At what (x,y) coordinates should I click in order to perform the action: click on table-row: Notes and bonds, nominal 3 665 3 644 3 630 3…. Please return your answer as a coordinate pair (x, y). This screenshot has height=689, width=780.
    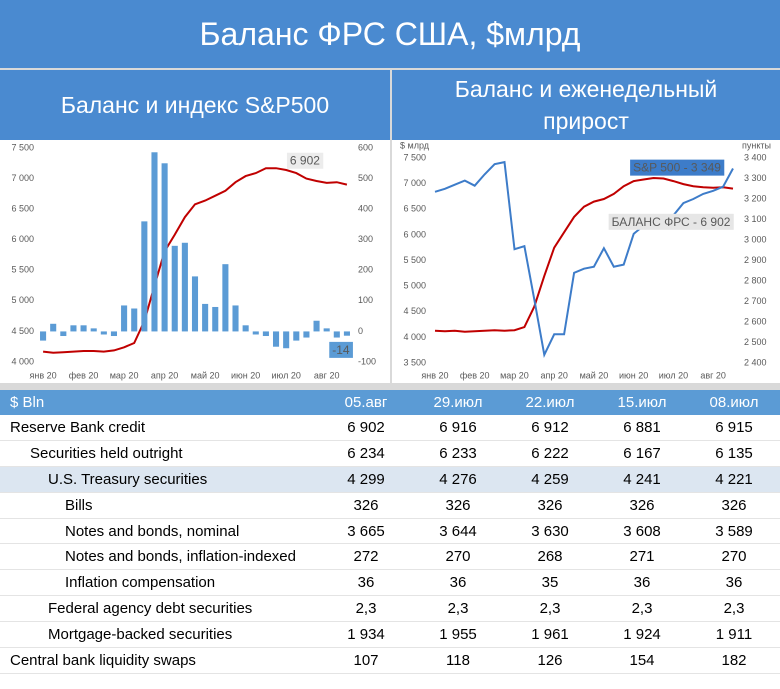
    Looking at the image, I should click on (390, 531).